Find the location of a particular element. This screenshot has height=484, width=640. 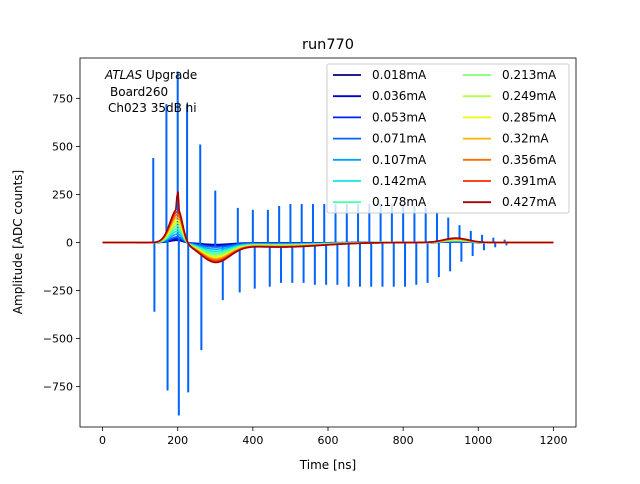

x-tick-label: 400 is located at coordinates (252, 440).